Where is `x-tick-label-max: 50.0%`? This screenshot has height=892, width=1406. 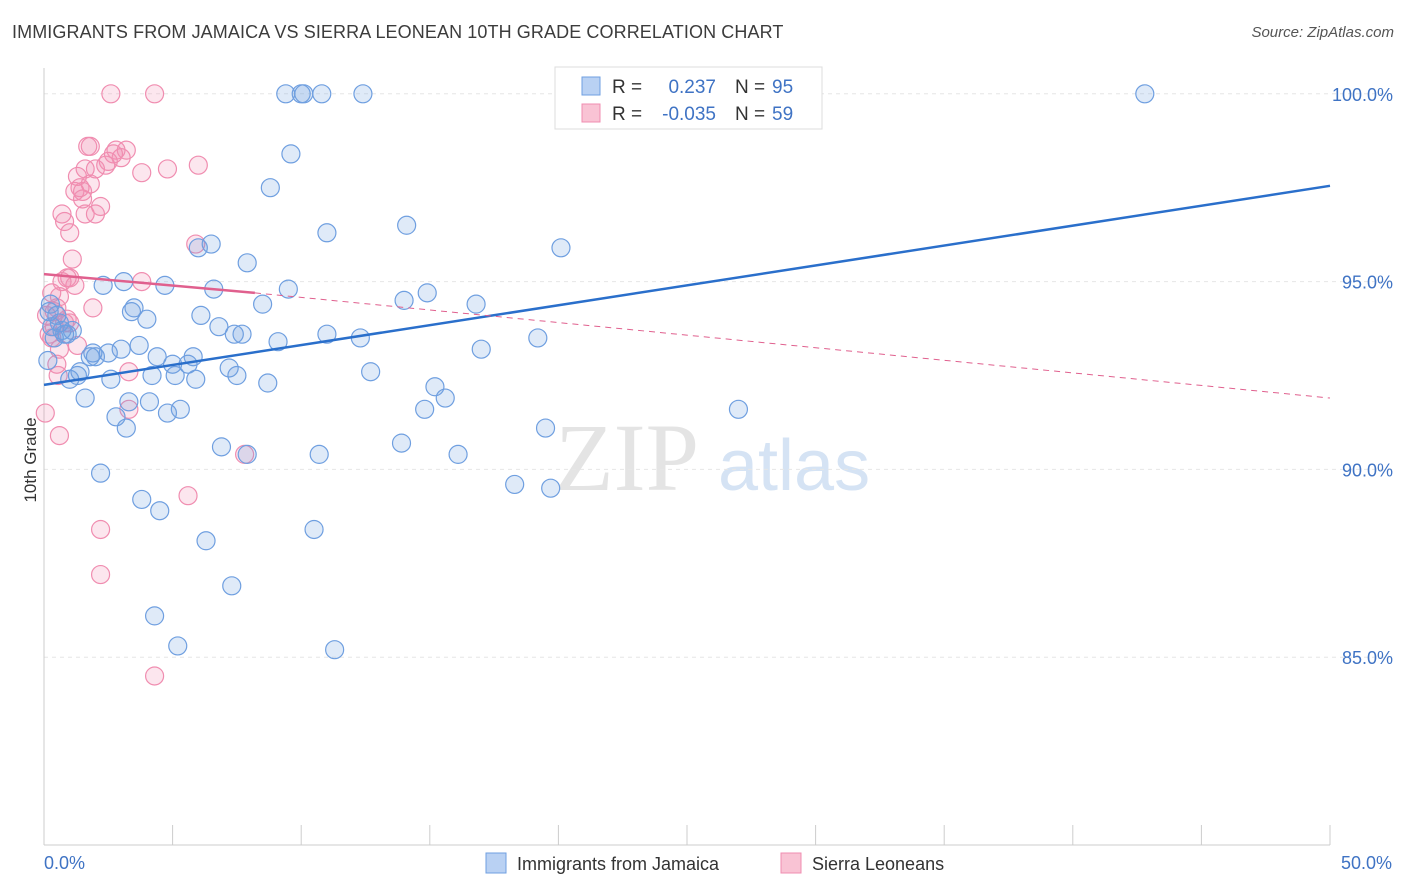 x-tick-label-max: 50.0% is located at coordinates (1366, 863).